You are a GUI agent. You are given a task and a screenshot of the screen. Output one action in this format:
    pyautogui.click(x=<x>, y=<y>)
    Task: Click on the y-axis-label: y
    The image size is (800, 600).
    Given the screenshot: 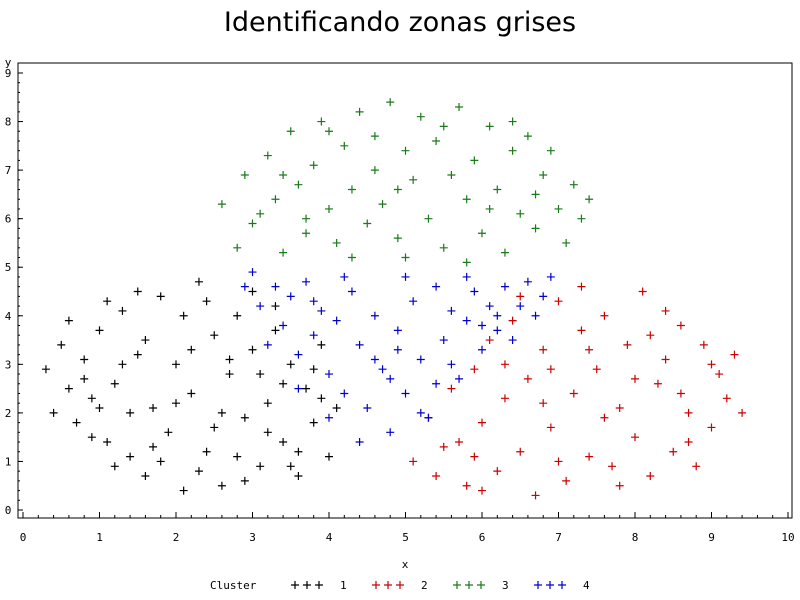 What is the action you would take?
    pyautogui.click(x=8, y=62)
    